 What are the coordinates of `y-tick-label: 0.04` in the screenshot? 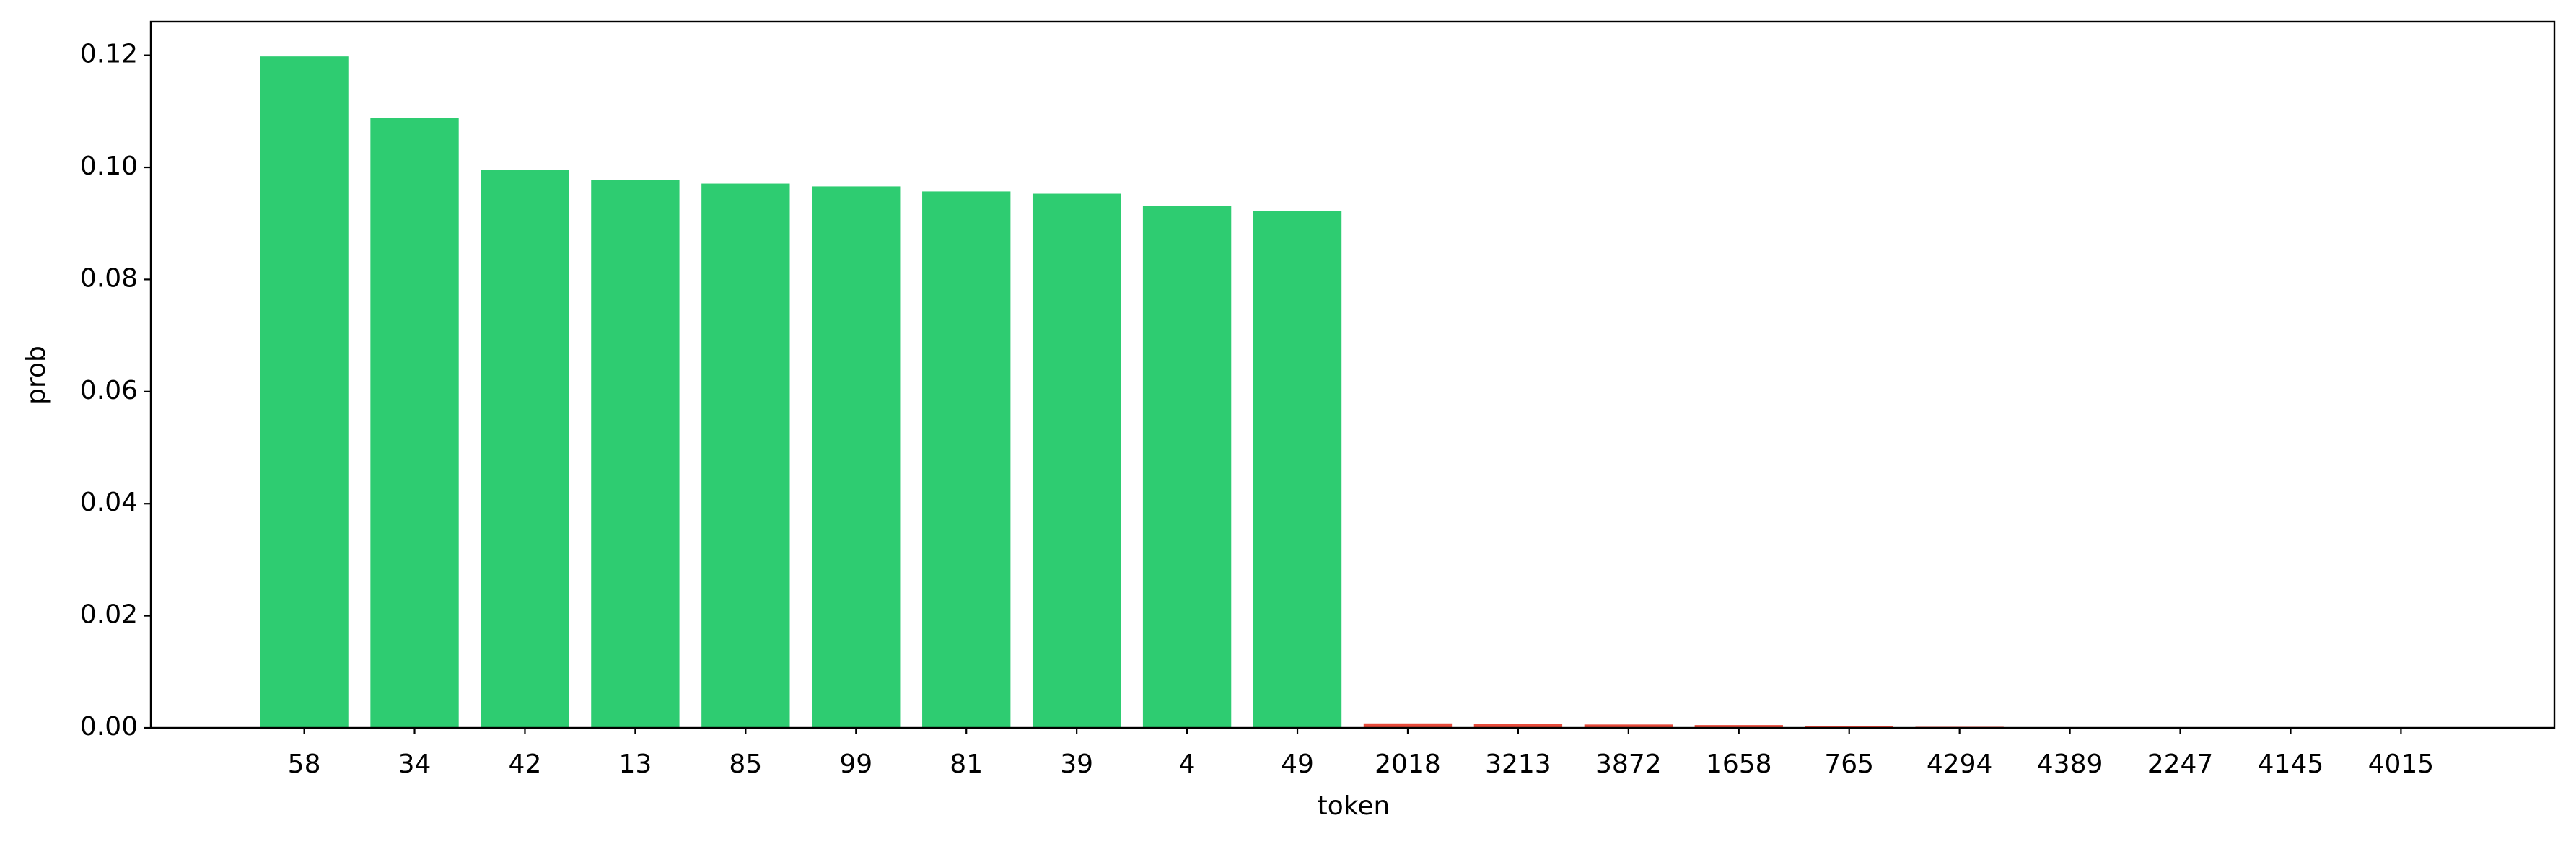 It's located at (109, 502).